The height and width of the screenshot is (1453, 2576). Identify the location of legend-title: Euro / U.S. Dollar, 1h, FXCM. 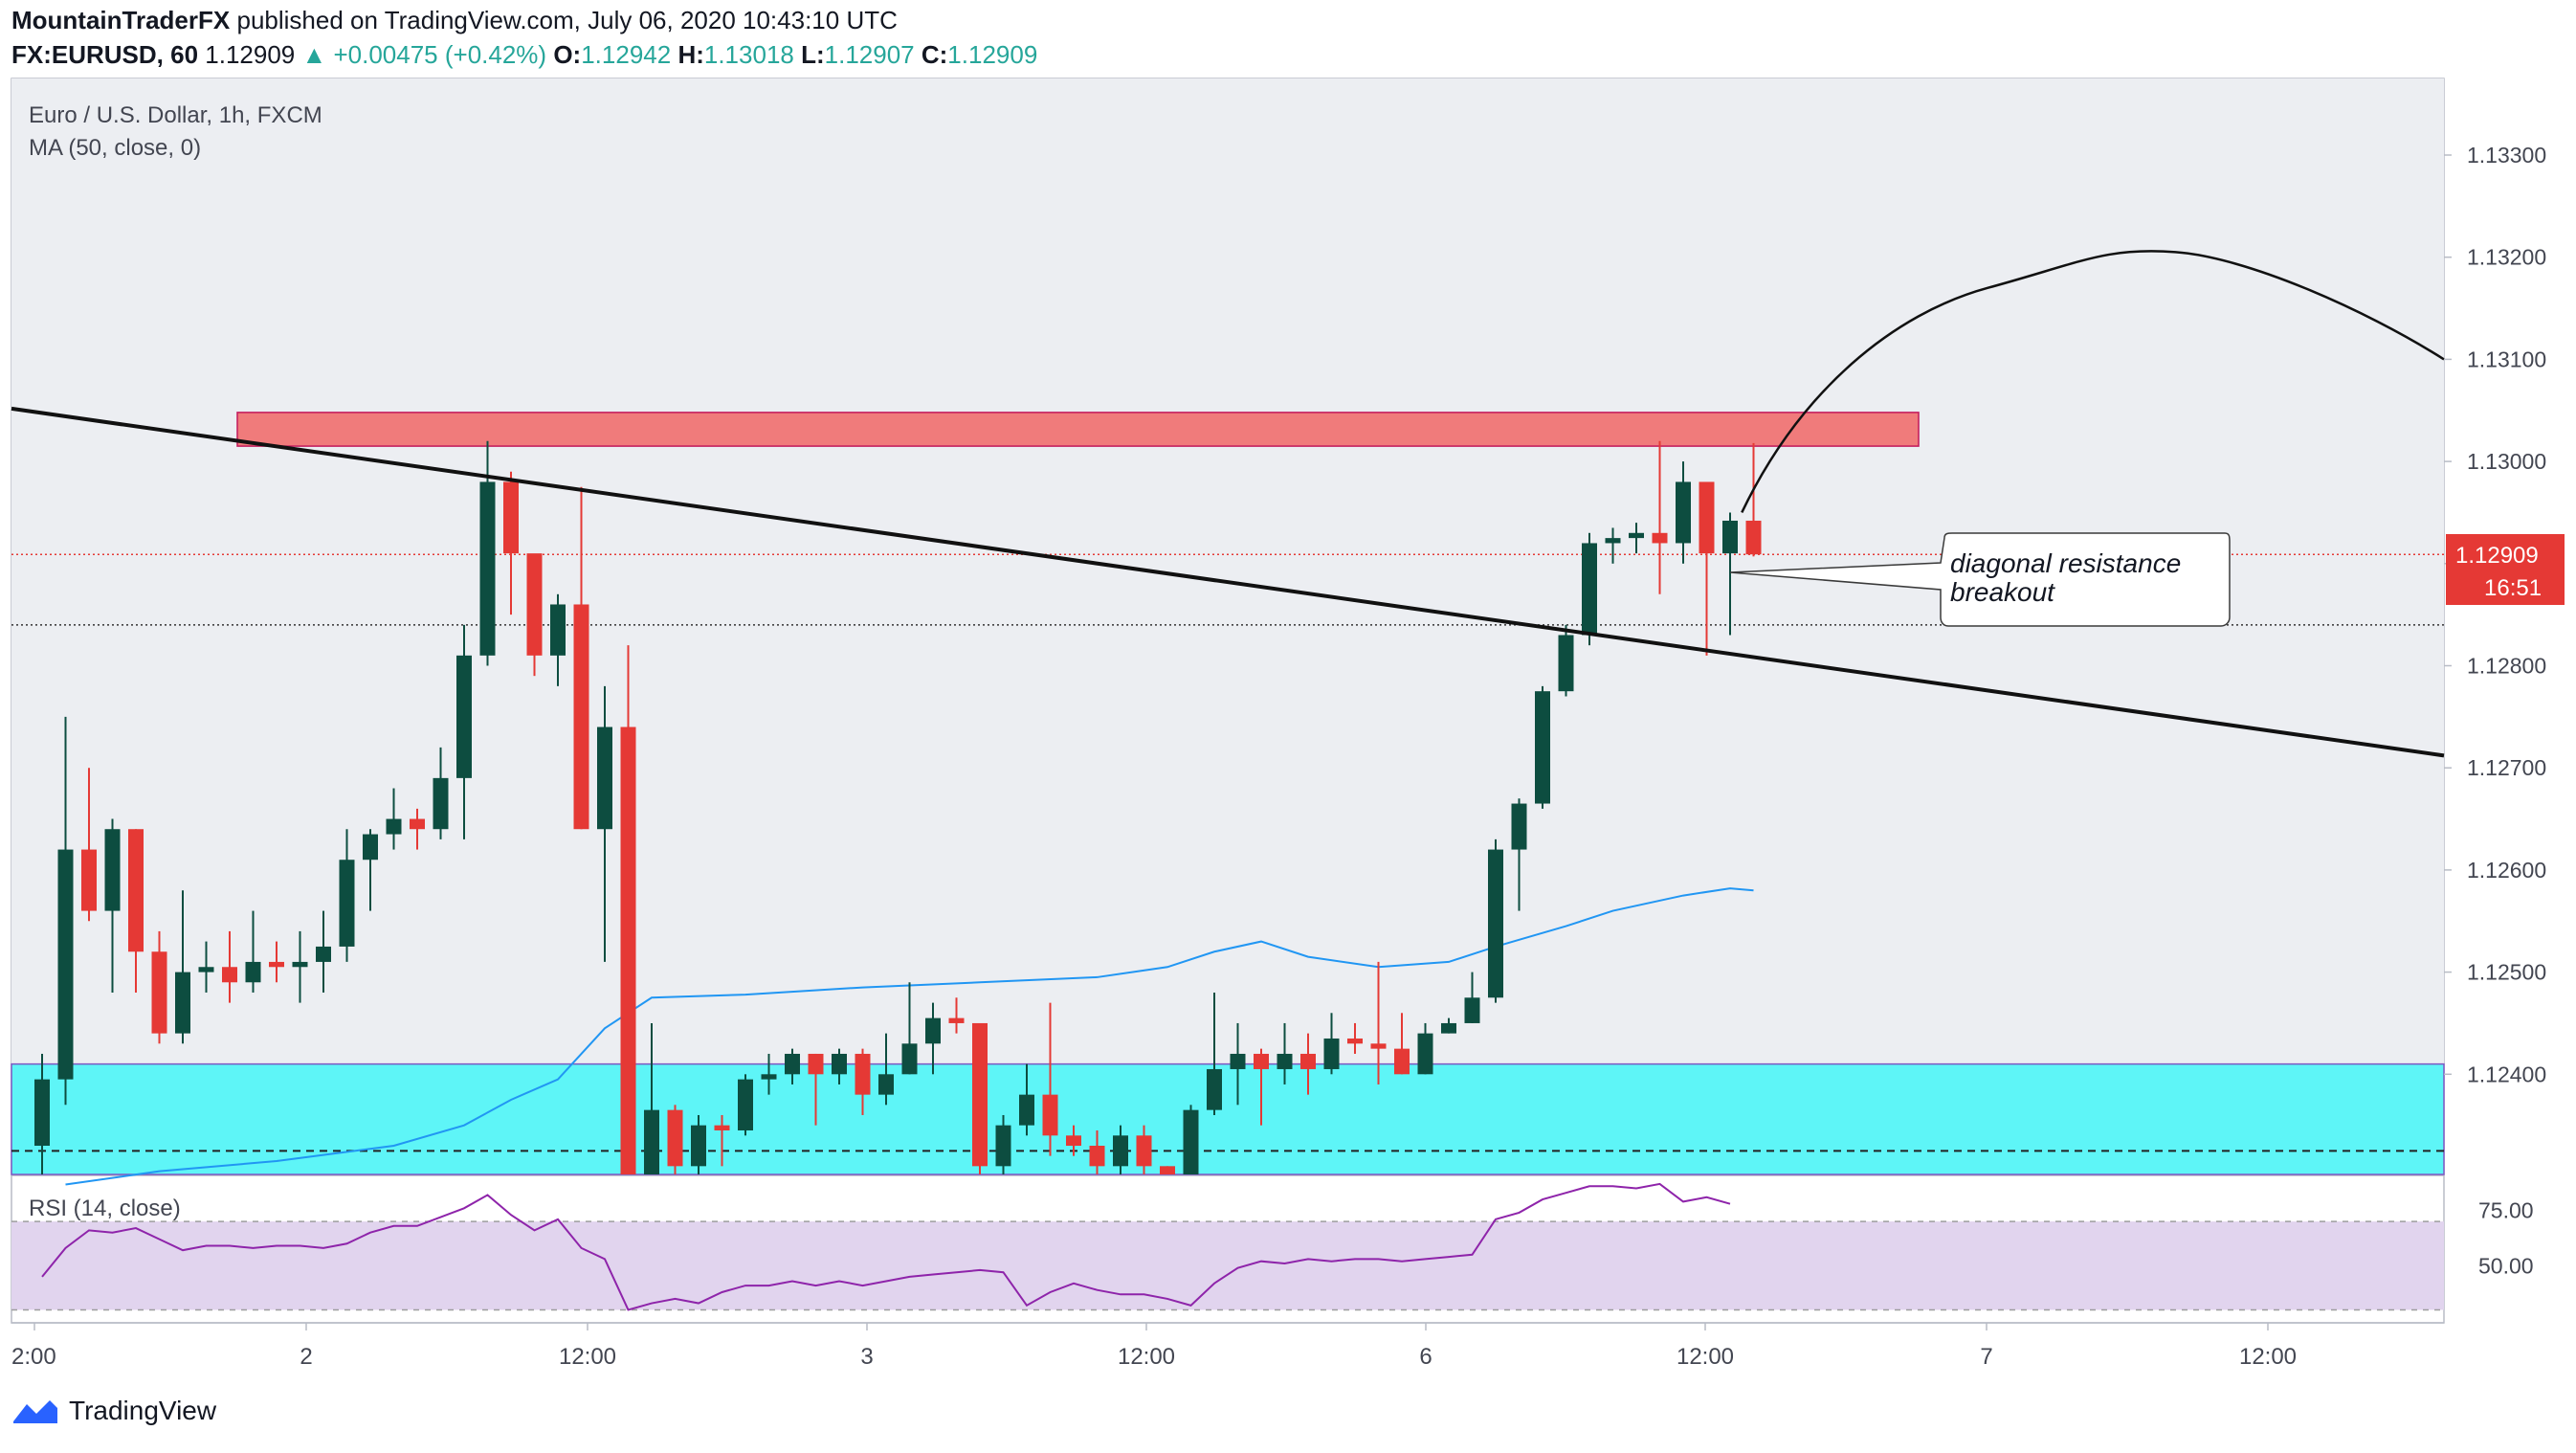
(175, 115).